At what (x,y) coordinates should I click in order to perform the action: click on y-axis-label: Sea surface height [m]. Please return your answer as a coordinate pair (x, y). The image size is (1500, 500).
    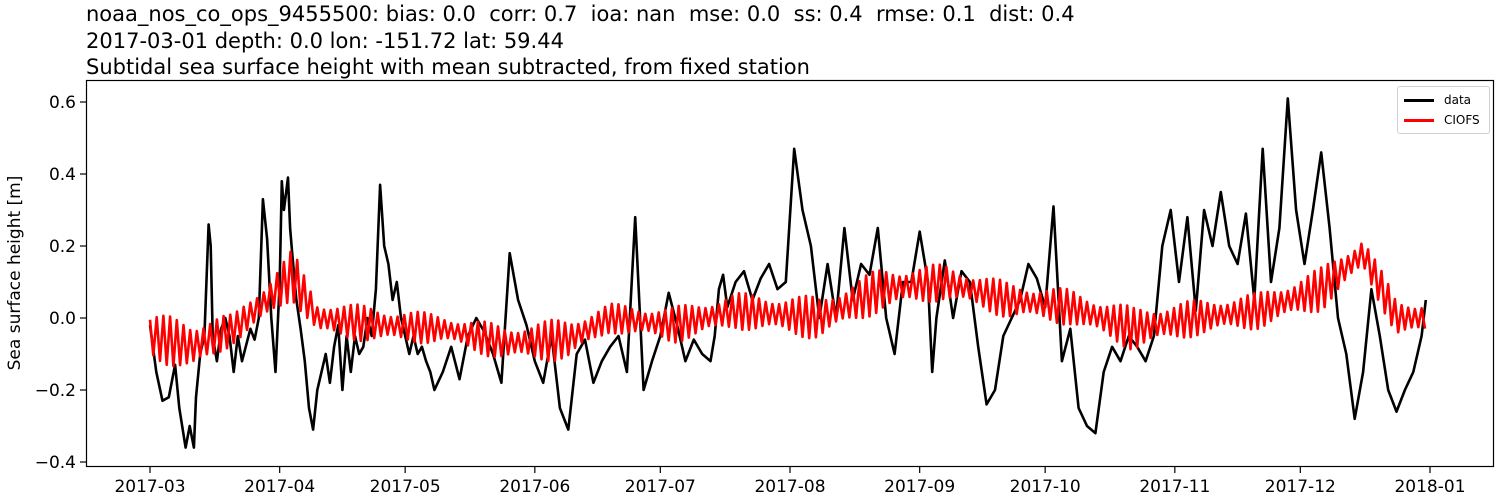
    Looking at the image, I should click on (15, 273).